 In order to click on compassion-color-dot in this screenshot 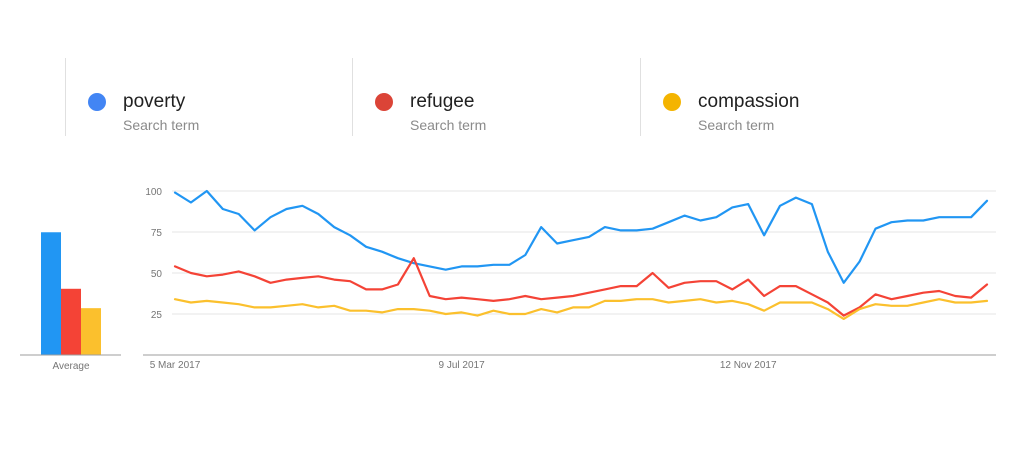, I will do `click(672, 102)`.